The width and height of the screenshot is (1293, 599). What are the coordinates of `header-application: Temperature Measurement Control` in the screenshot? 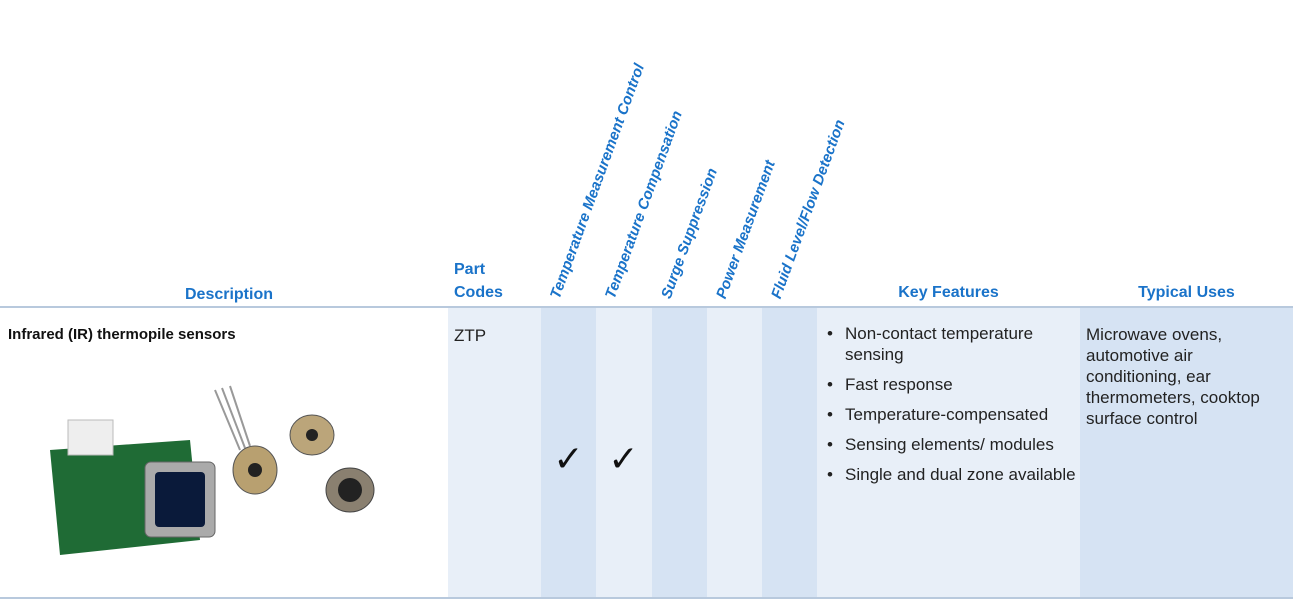 It's located at (598, 181).